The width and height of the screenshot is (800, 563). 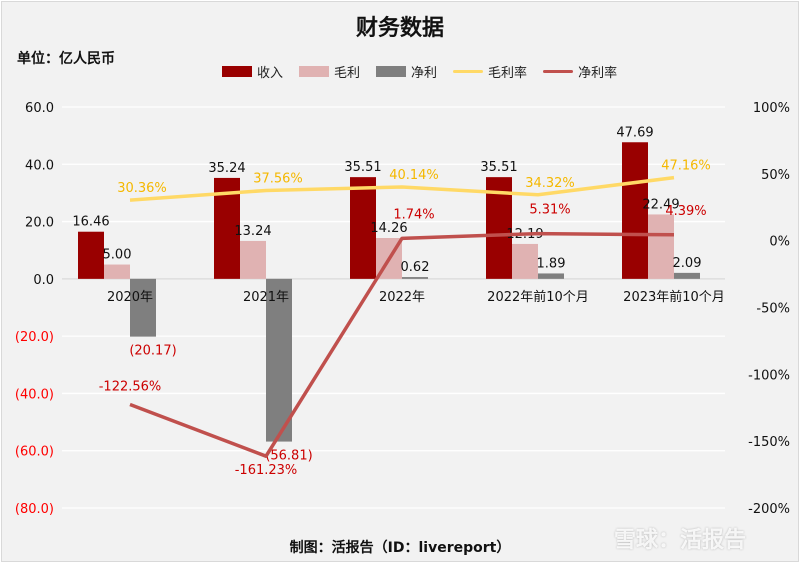 What do you see at coordinates (424, 73) in the screenshot?
I see `legend-label: 净利` at bounding box center [424, 73].